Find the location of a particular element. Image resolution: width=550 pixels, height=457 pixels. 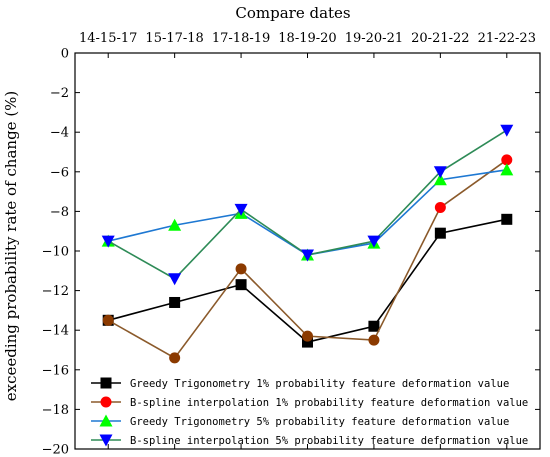

series-line is located at coordinates (307, 212).